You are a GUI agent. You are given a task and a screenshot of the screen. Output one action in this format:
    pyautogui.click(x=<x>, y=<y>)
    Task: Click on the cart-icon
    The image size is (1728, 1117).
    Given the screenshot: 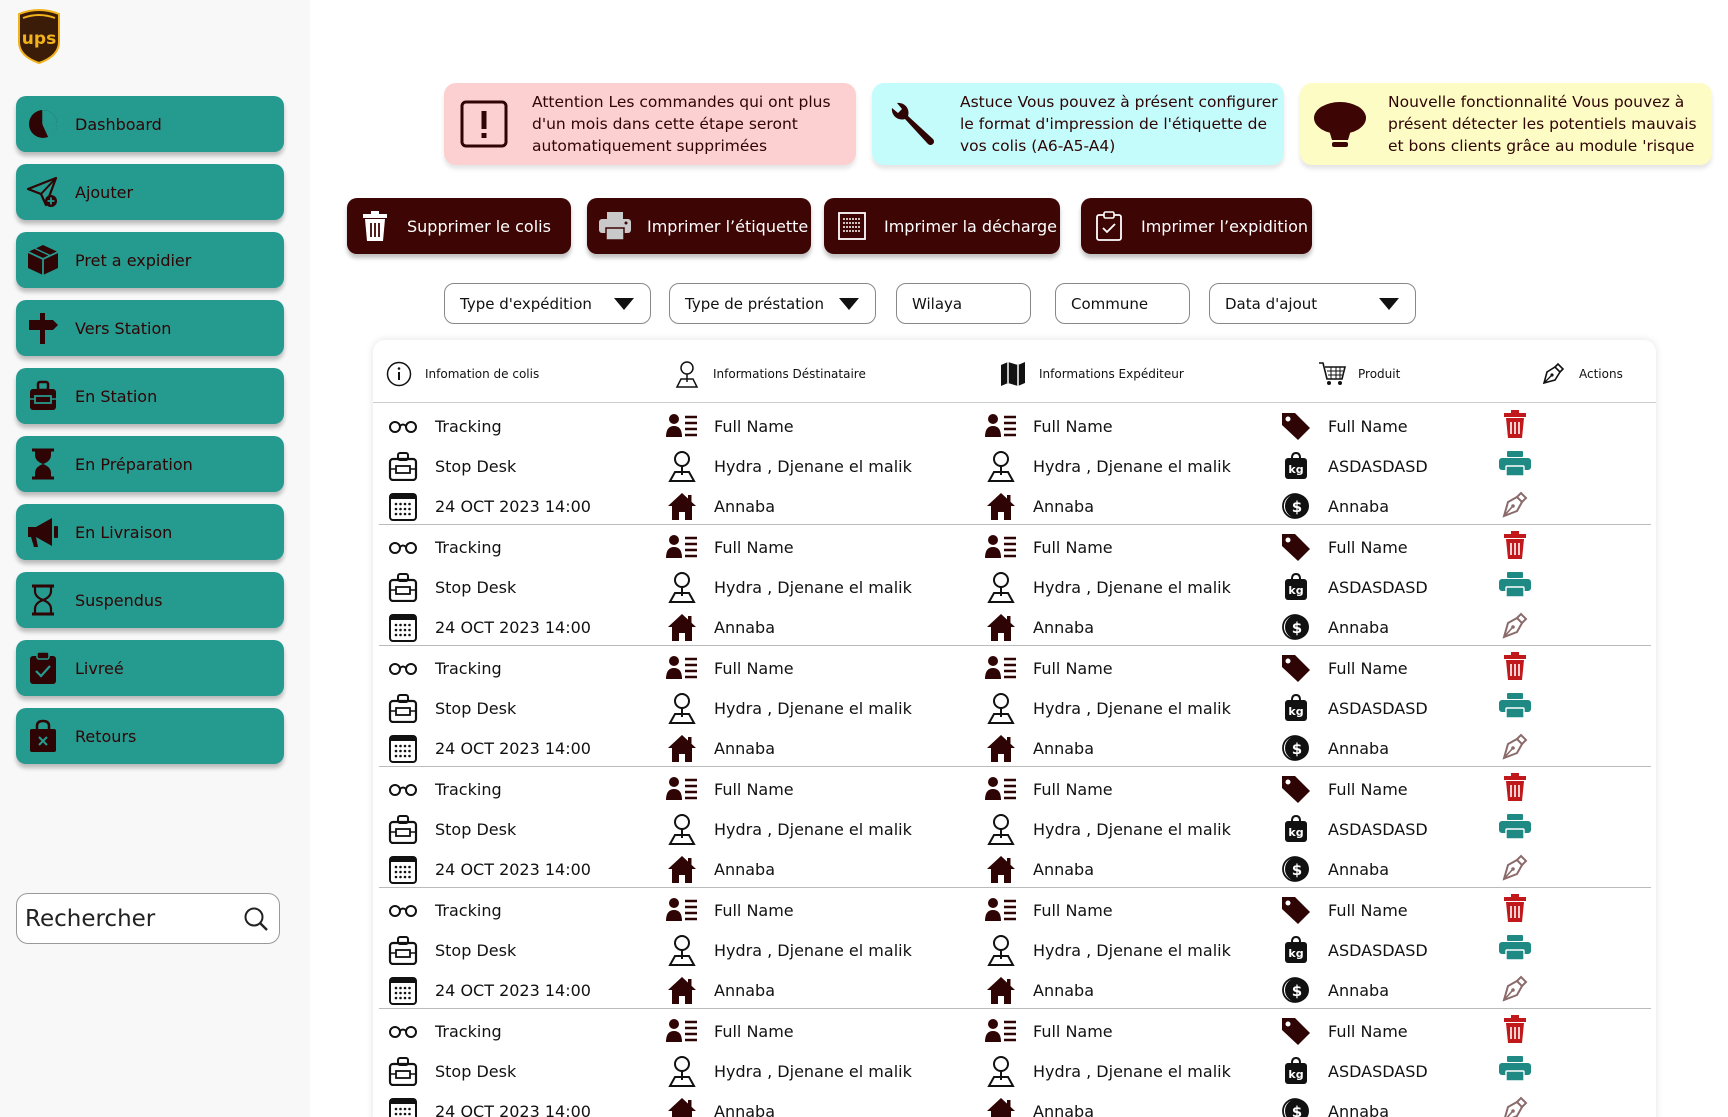 What is the action you would take?
    pyautogui.click(x=1332, y=374)
    